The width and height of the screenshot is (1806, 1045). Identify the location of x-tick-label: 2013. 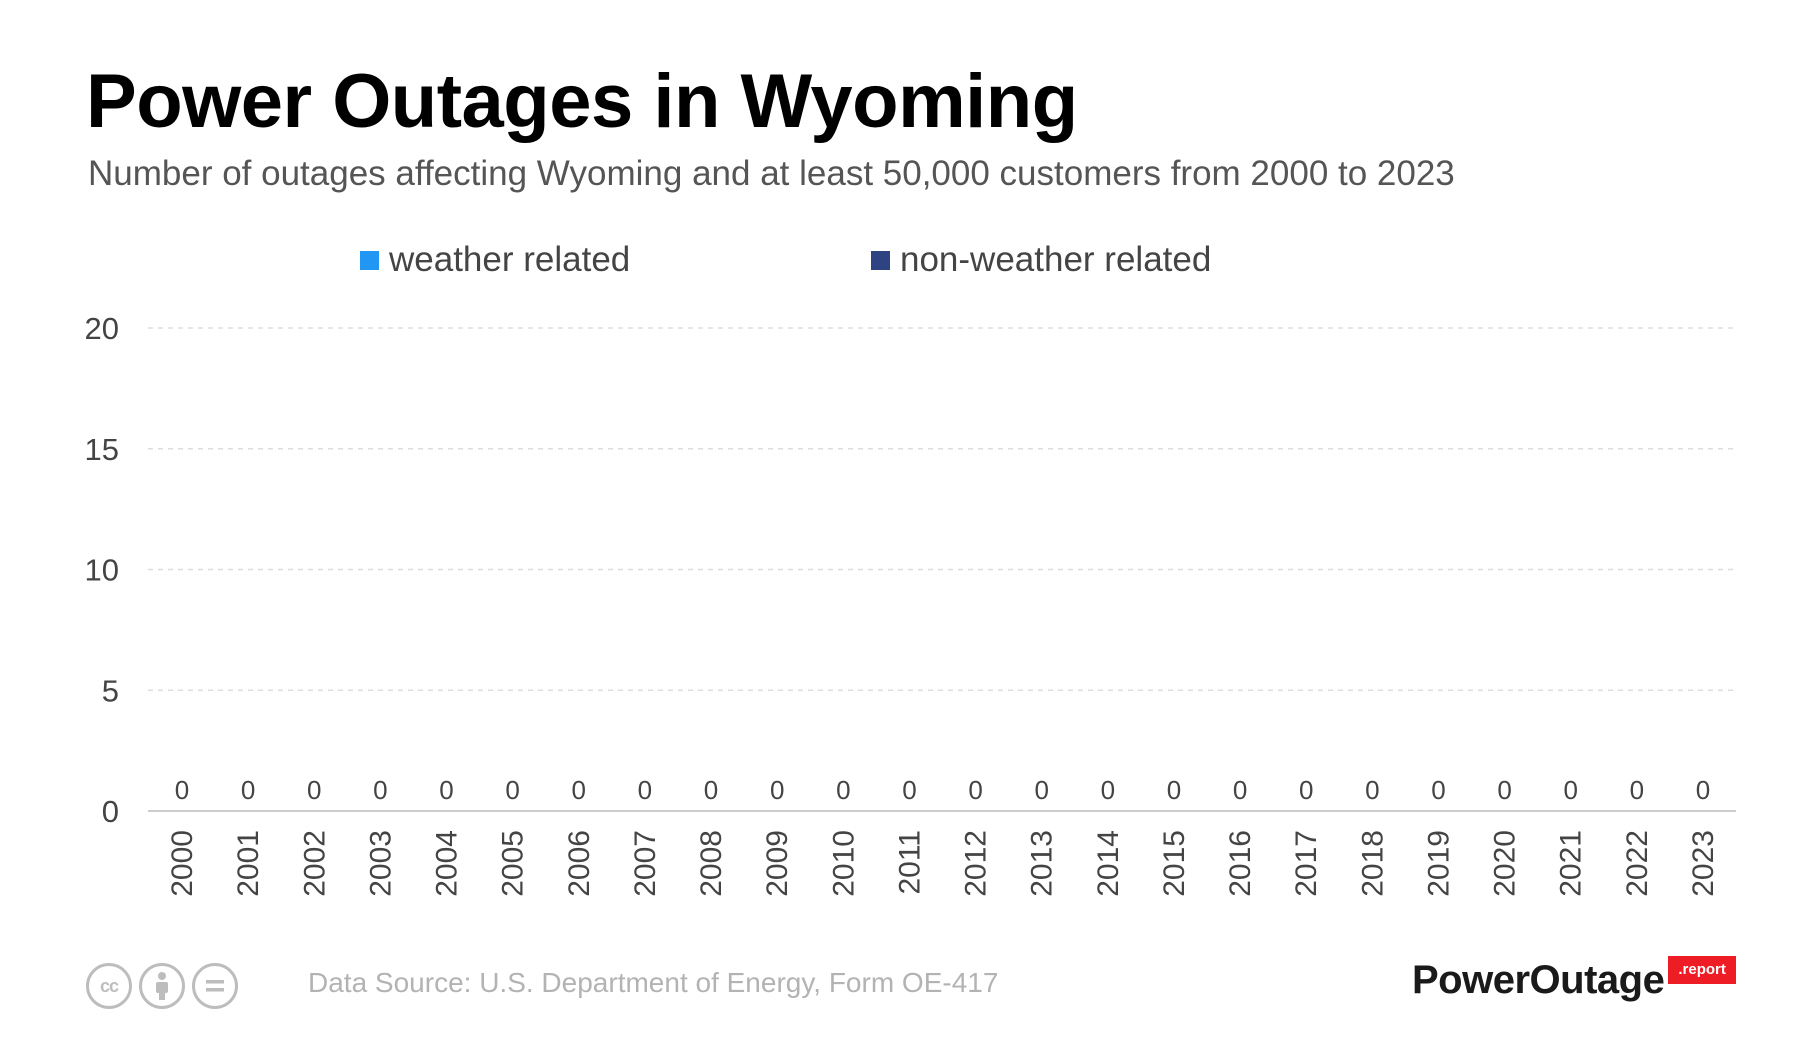
(1042, 863).